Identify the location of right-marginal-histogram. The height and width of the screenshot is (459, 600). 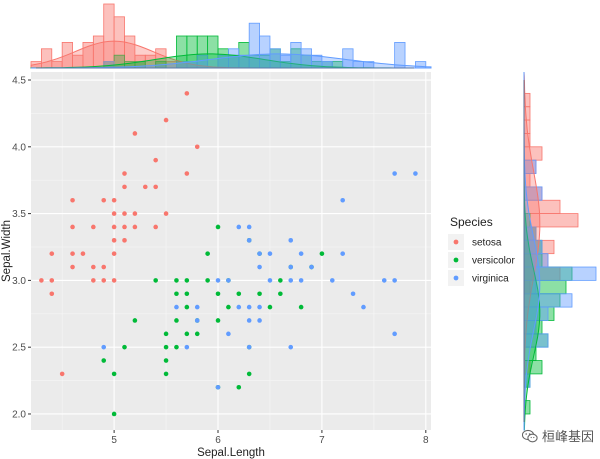
(560, 251).